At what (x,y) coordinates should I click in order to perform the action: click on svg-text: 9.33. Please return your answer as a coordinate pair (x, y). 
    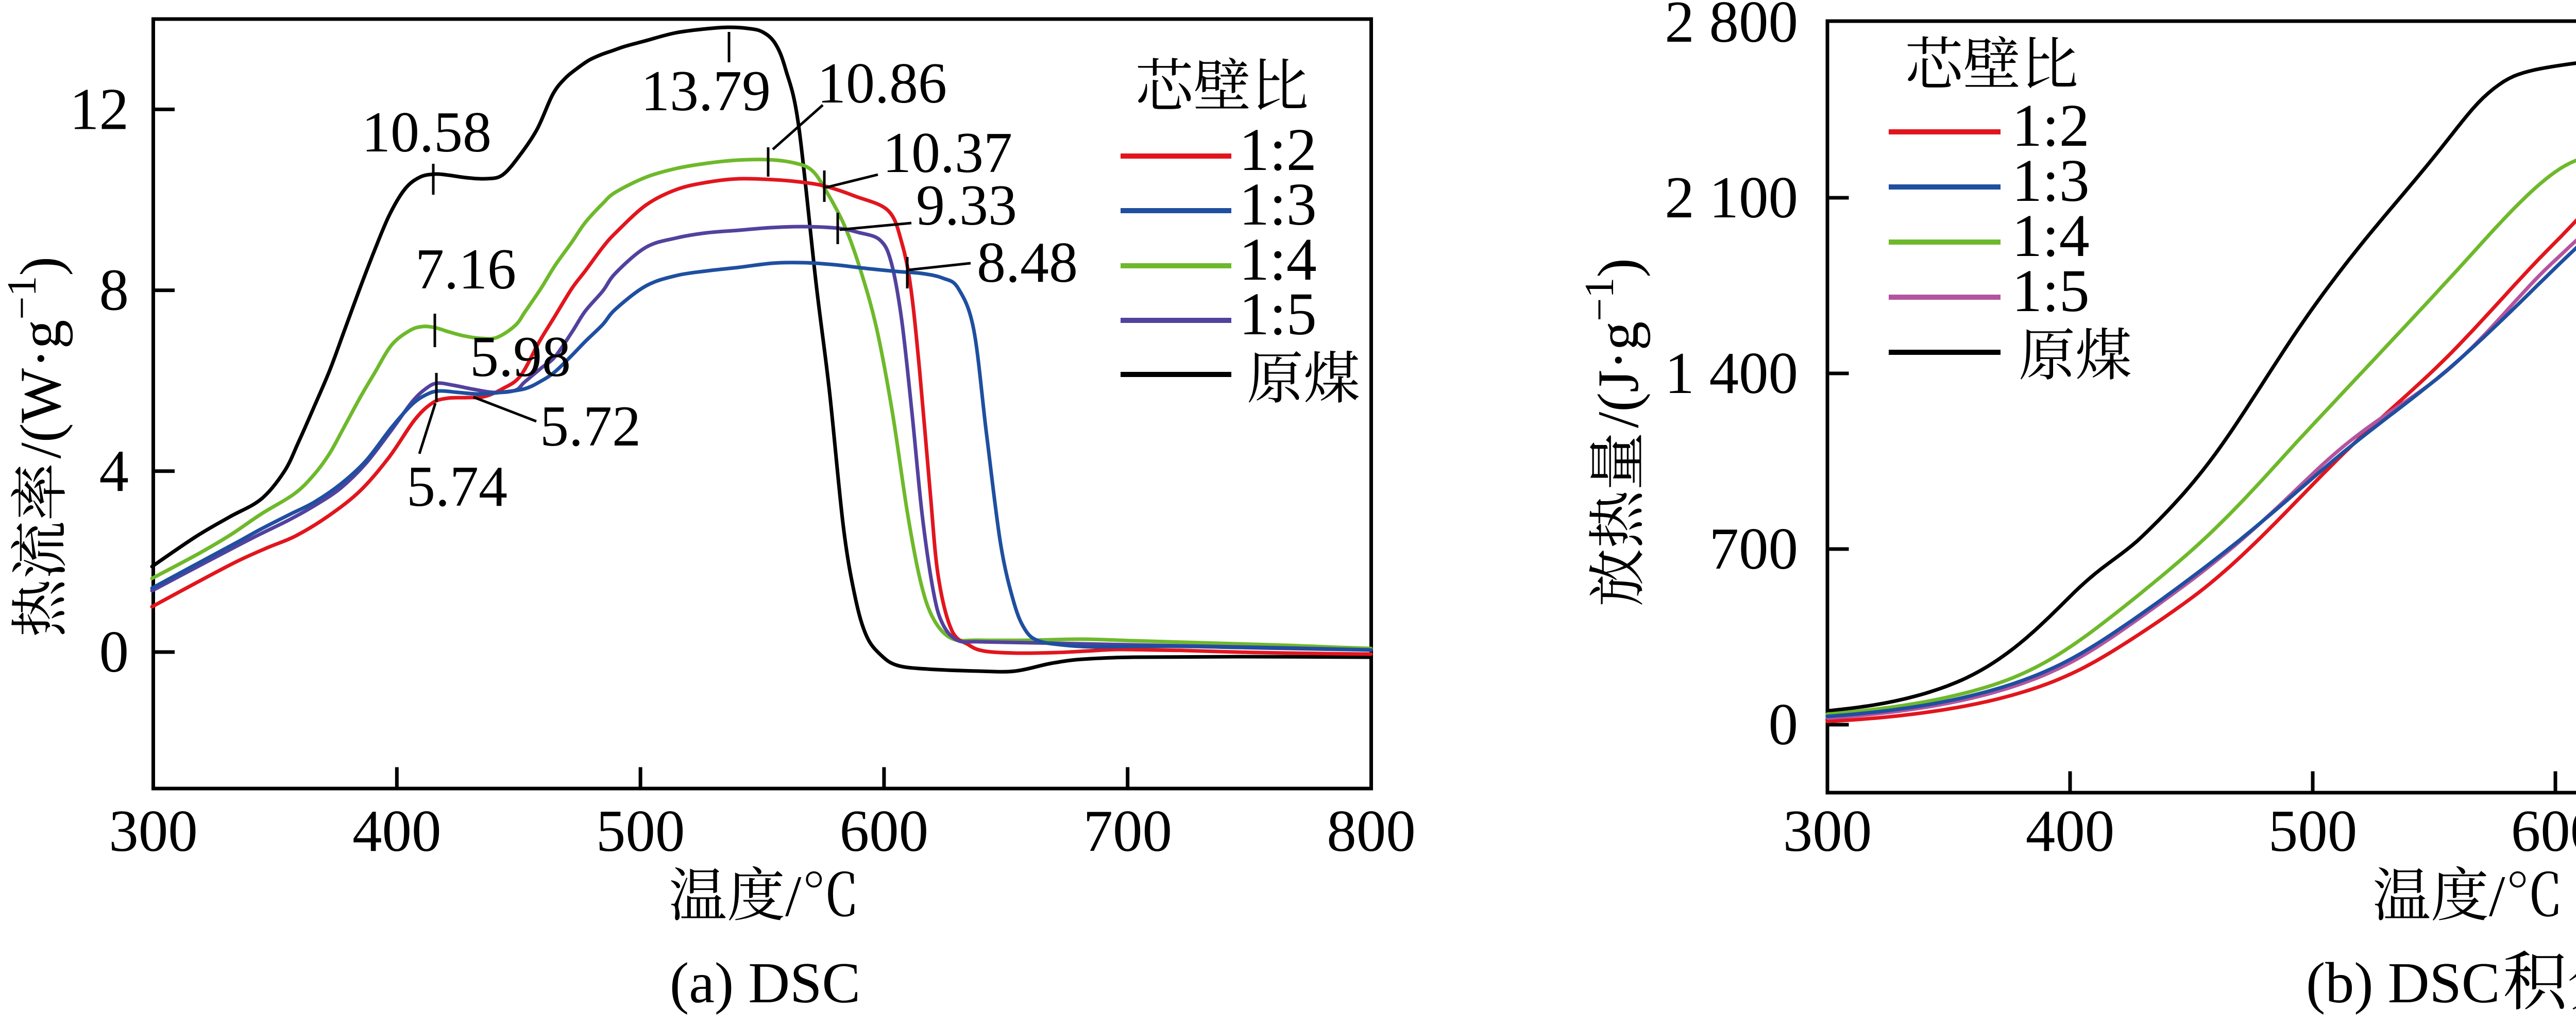
    Looking at the image, I should click on (966, 206).